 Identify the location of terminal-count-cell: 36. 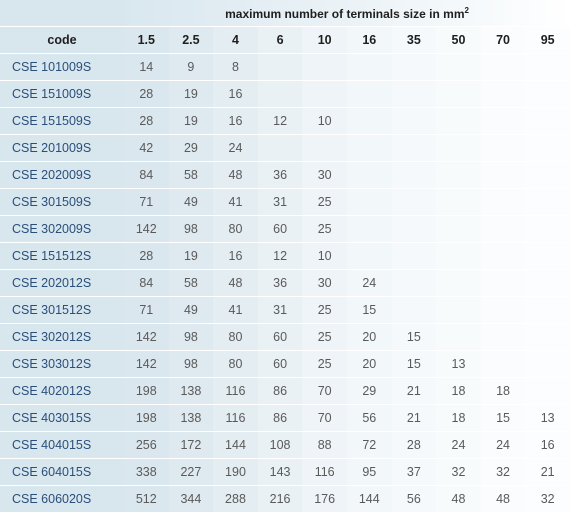
(280, 283).